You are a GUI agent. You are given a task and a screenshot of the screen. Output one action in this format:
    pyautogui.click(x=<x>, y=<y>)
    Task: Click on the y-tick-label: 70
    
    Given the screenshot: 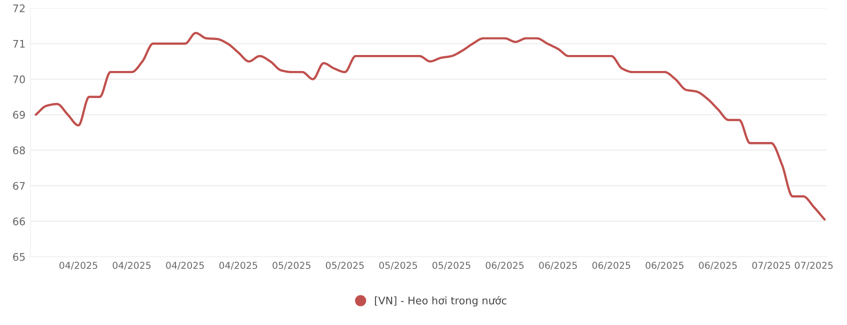 What is the action you would take?
    pyautogui.click(x=19, y=79)
    